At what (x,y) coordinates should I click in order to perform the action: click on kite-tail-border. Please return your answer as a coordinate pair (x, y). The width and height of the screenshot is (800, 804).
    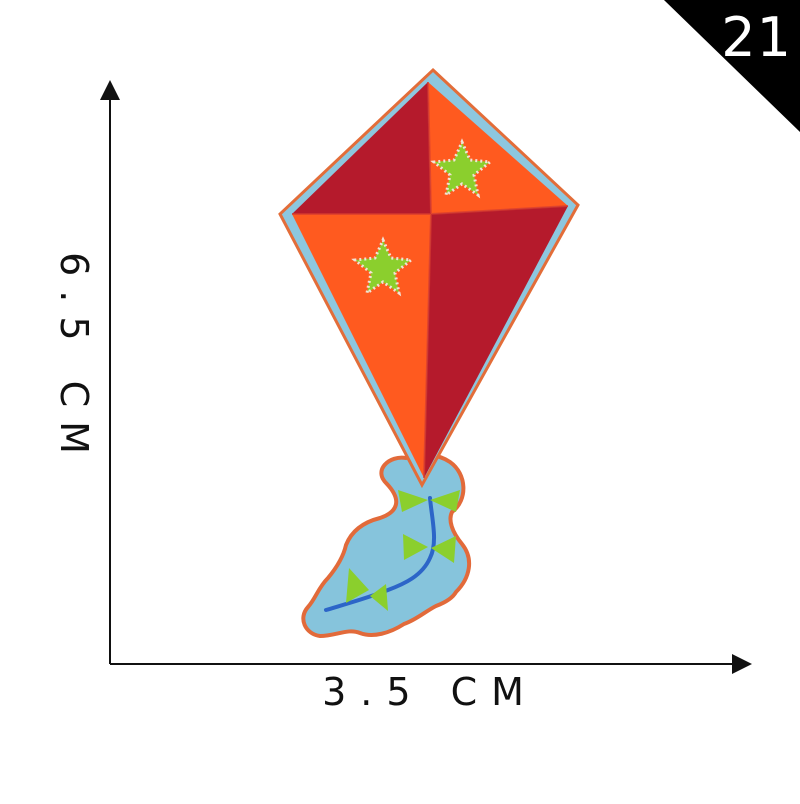
    Looking at the image, I should click on (386, 545).